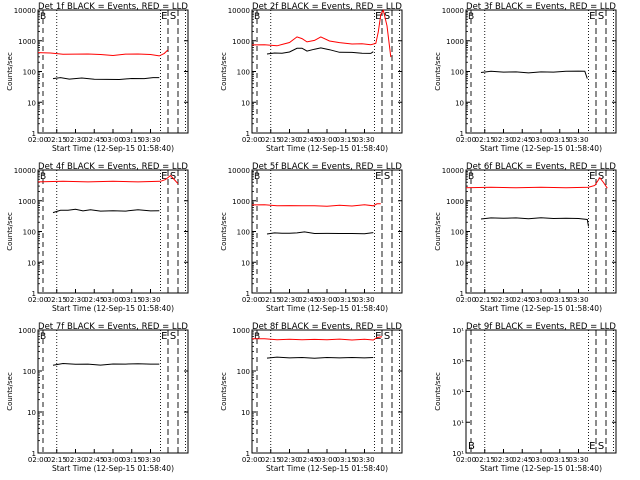  What do you see at coordinates (327, 7) in the screenshot?
I see `panel-title: Det 2f BLACK = Events, RED = LLD` at bounding box center [327, 7].